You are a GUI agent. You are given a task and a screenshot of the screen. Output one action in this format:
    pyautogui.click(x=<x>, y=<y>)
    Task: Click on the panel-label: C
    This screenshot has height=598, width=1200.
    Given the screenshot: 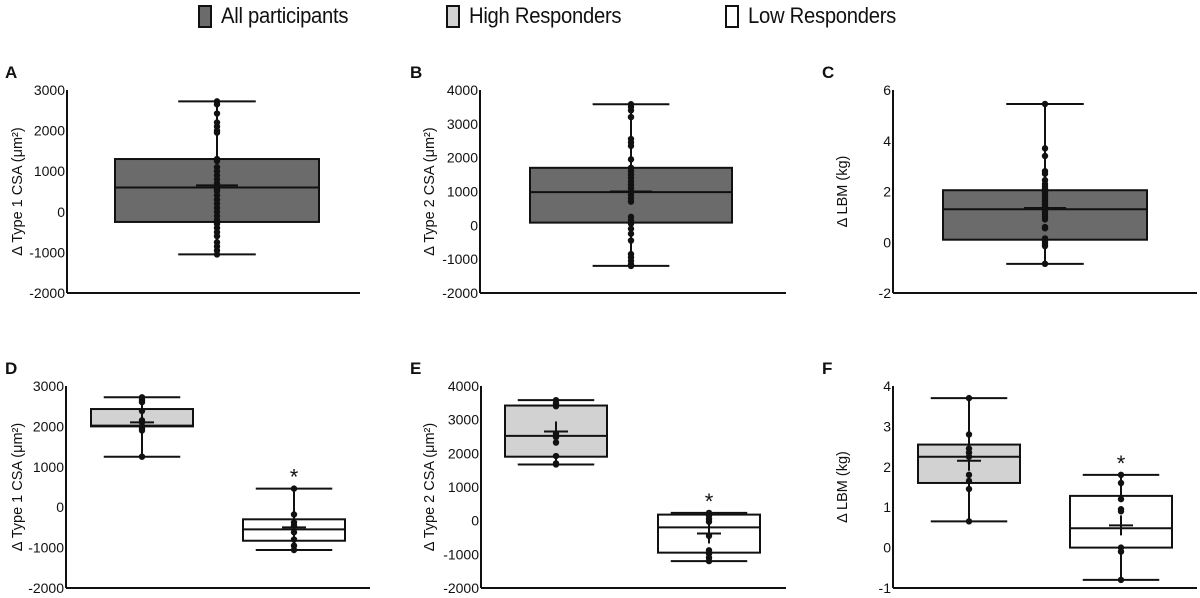 What is the action you would take?
    pyautogui.click(x=828, y=72)
    